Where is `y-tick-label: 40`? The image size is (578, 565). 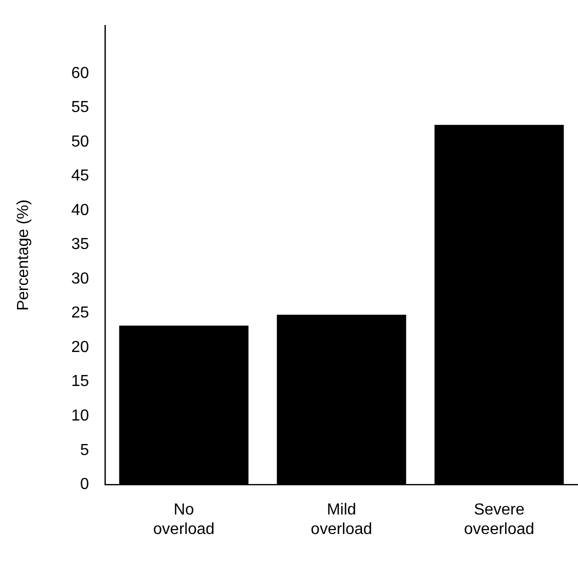 y-tick-label: 40 is located at coordinates (80, 210).